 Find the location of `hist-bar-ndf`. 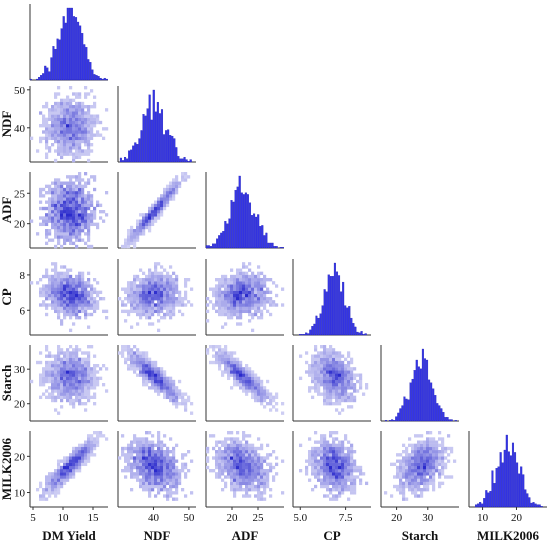

hist-bar-ndf is located at coordinates (125, 159).